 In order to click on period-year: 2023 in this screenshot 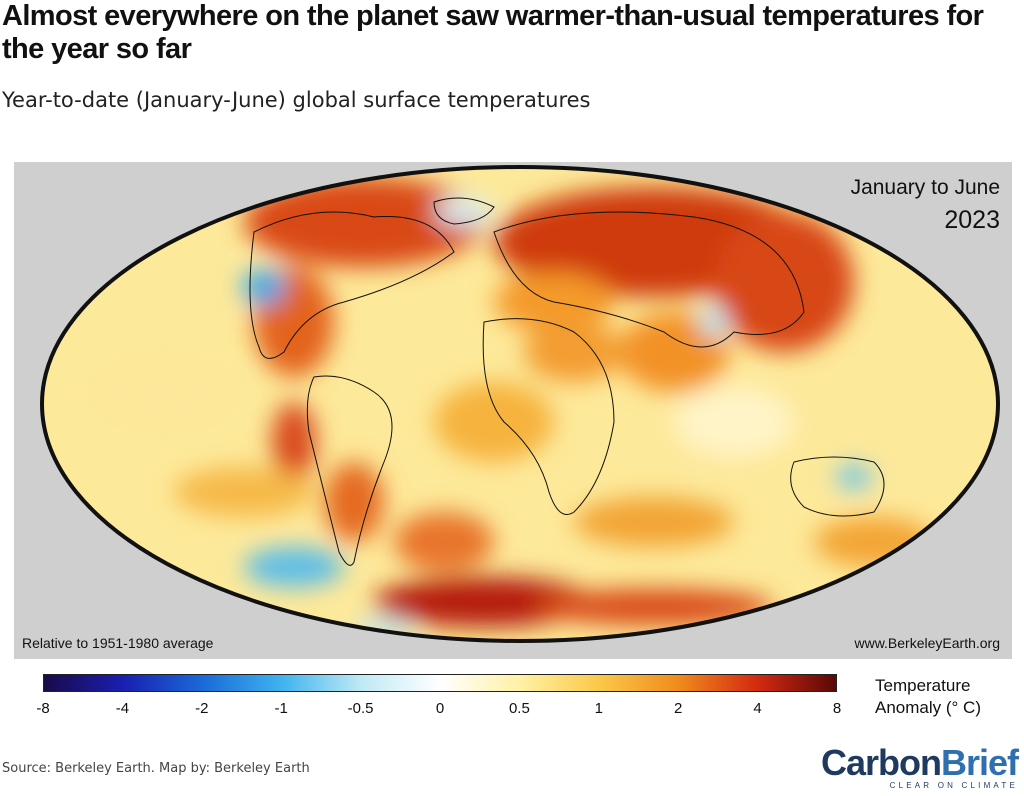, I will do `click(972, 220)`.